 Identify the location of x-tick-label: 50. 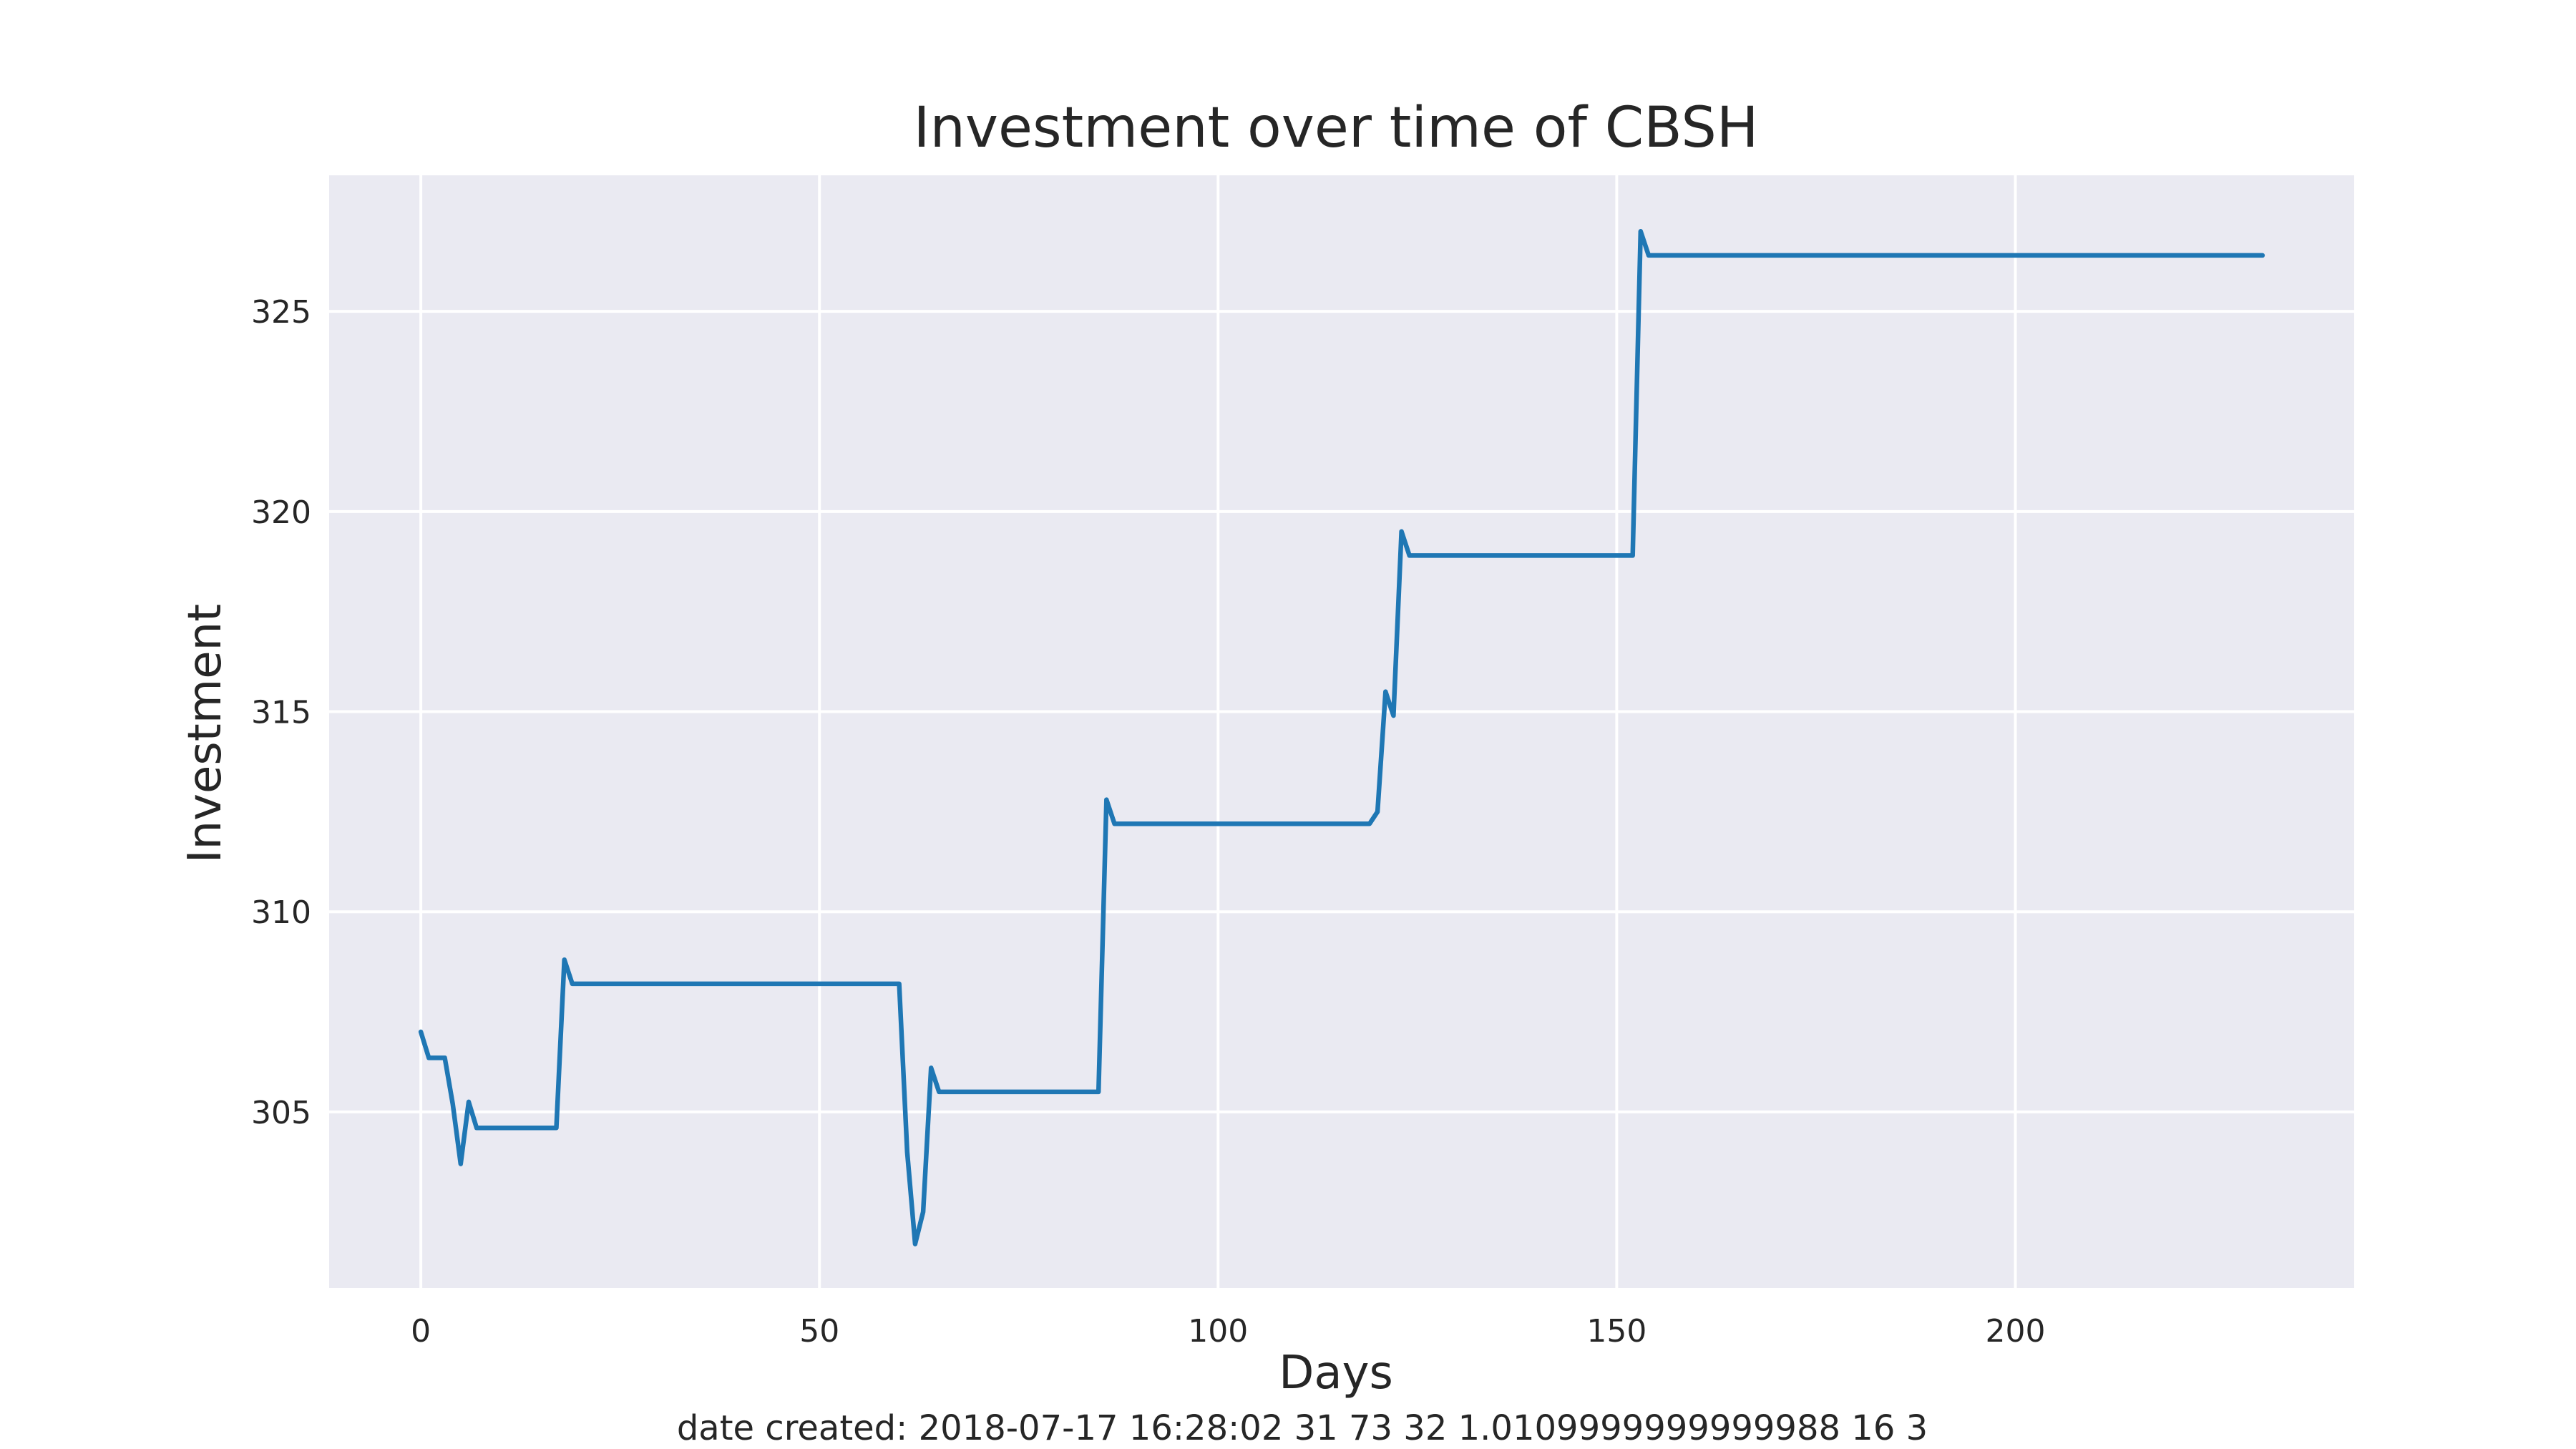
(819, 1331).